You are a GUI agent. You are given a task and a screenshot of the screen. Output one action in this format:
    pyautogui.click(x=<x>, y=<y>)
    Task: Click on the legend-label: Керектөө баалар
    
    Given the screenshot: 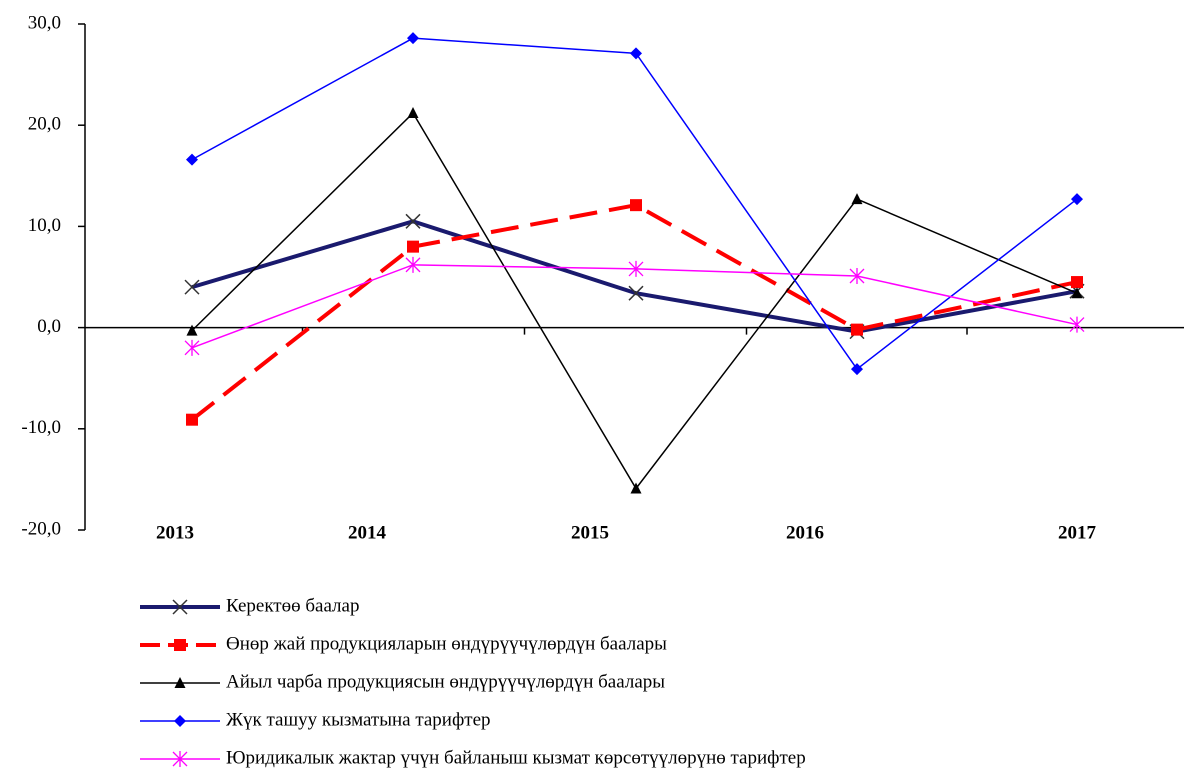 What is the action you would take?
    pyautogui.click(x=292, y=605)
    